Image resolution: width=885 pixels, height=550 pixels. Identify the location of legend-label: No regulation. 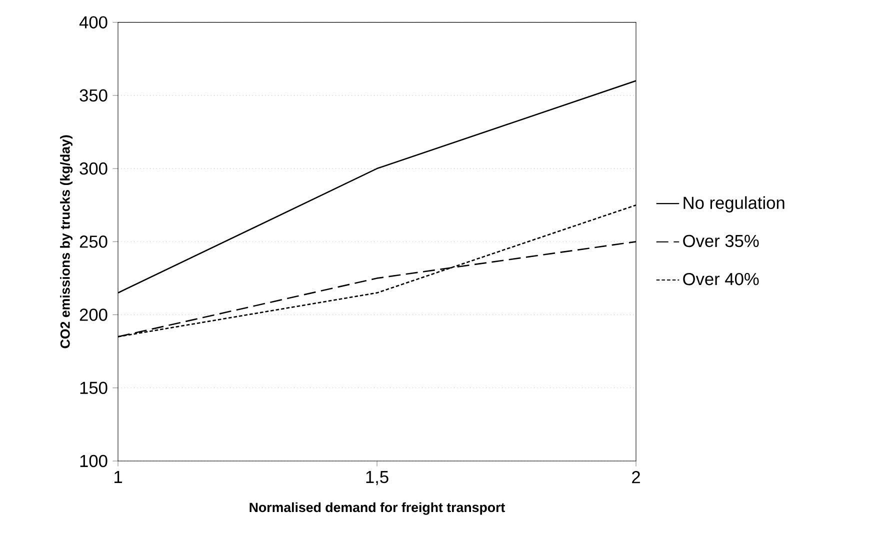
(734, 204).